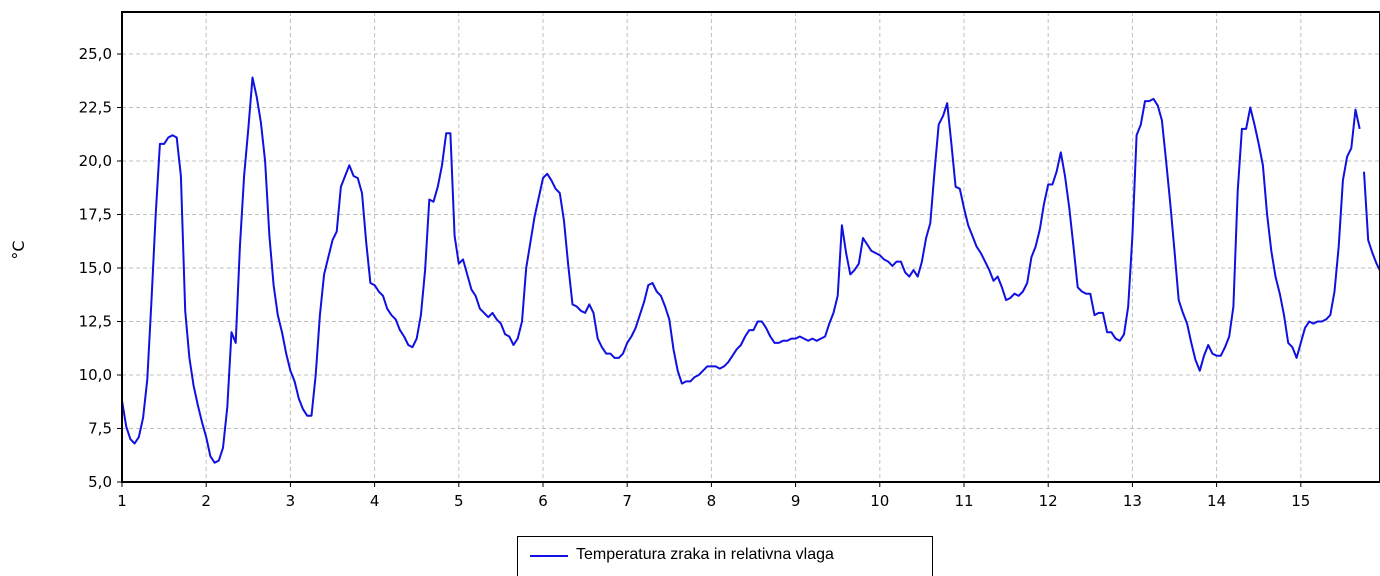  I want to click on y-tick-label: 10,0, so click(95, 375).